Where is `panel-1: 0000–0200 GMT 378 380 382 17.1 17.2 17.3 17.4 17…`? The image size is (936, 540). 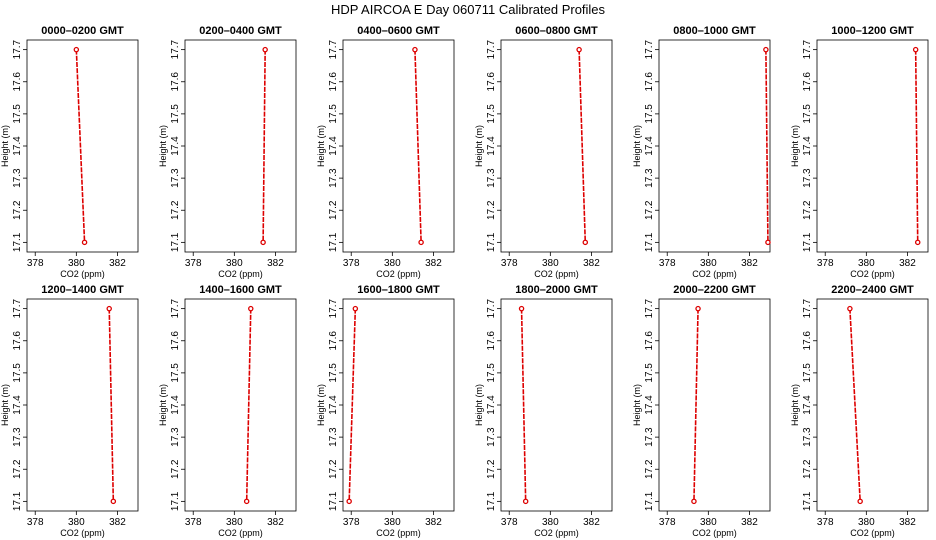 panel-1: 0000–0200 GMT 378 380 382 17.1 17.2 17.3 17.4 17… is located at coordinates (69, 152).